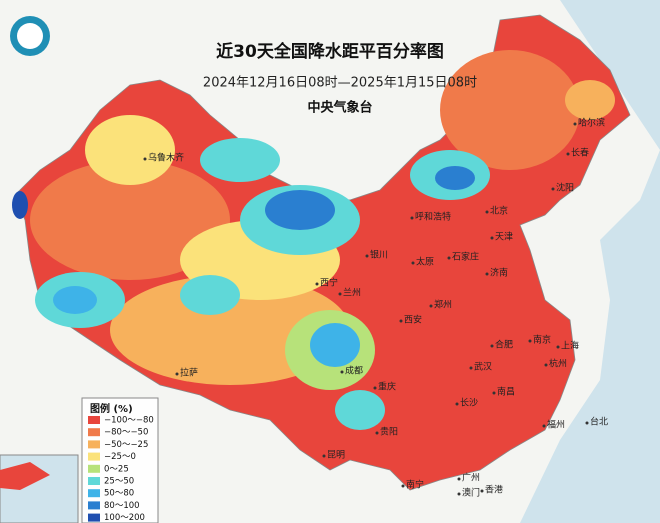 This screenshot has height=523, width=660. What do you see at coordinates (556, 425) in the screenshot?
I see `city-label: 福州` at bounding box center [556, 425].